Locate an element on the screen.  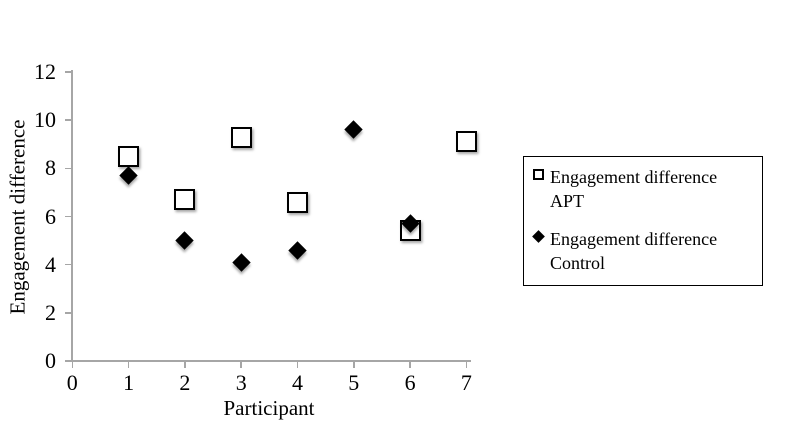
y-axis-line is located at coordinates (72, 215).